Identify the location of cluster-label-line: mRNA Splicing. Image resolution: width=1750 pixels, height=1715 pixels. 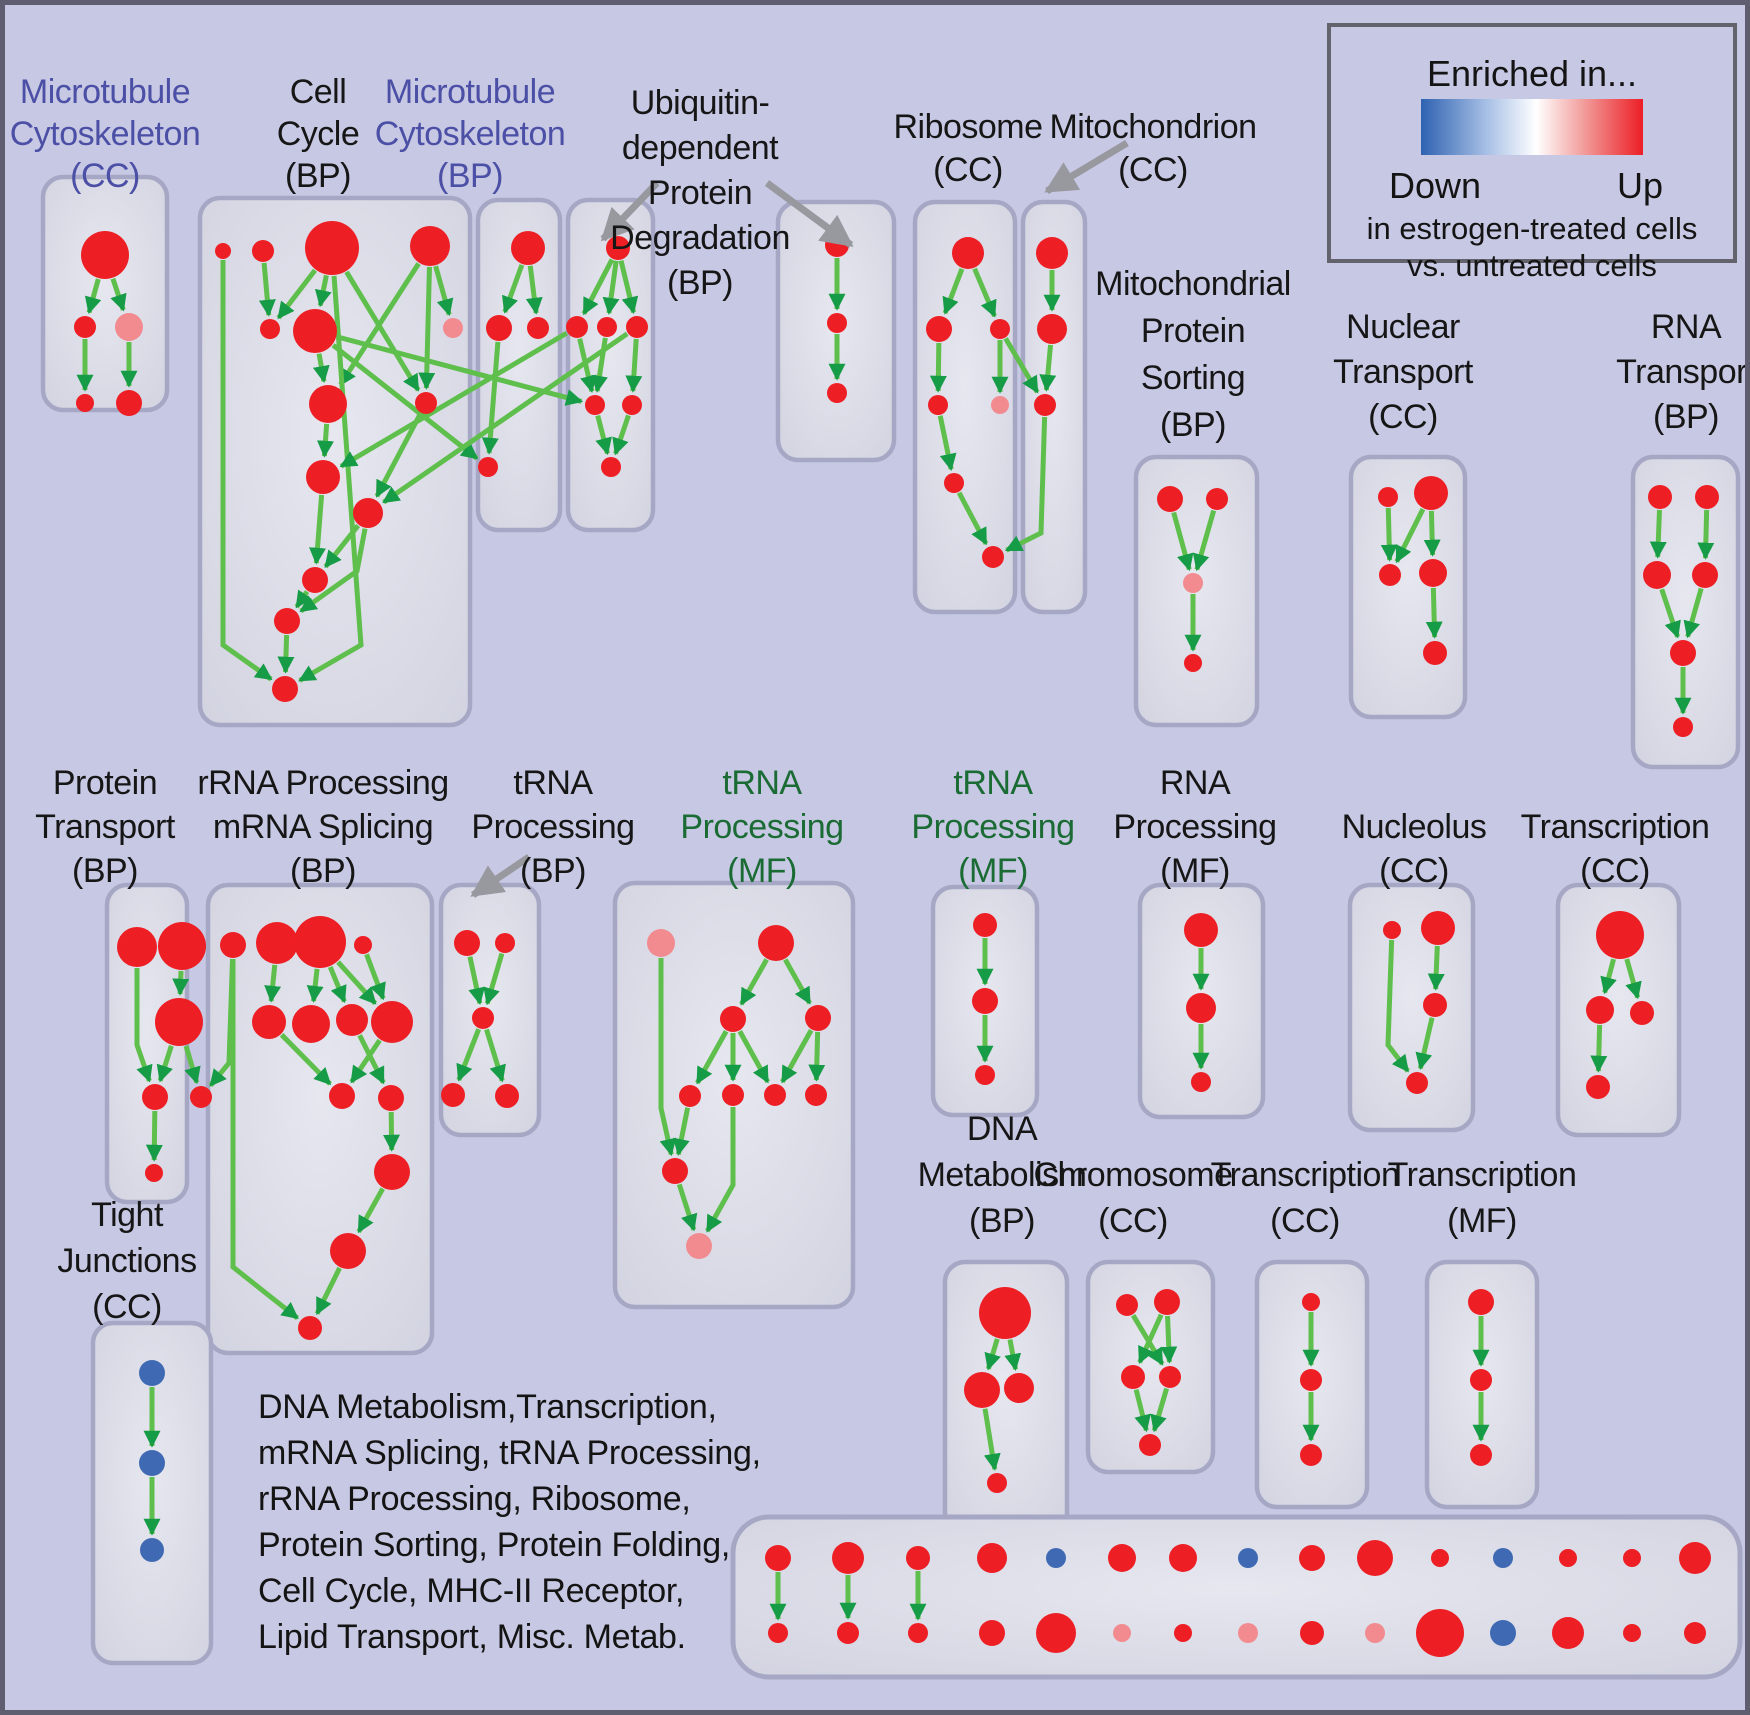
(323, 827).